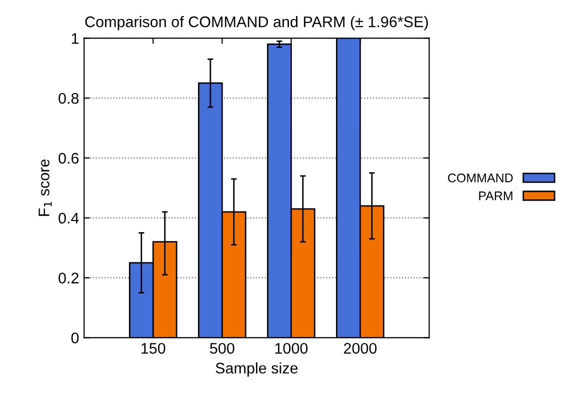  What do you see at coordinates (75, 338) in the screenshot?
I see `y-tick-label: 0` at bounding box center [75, 338].